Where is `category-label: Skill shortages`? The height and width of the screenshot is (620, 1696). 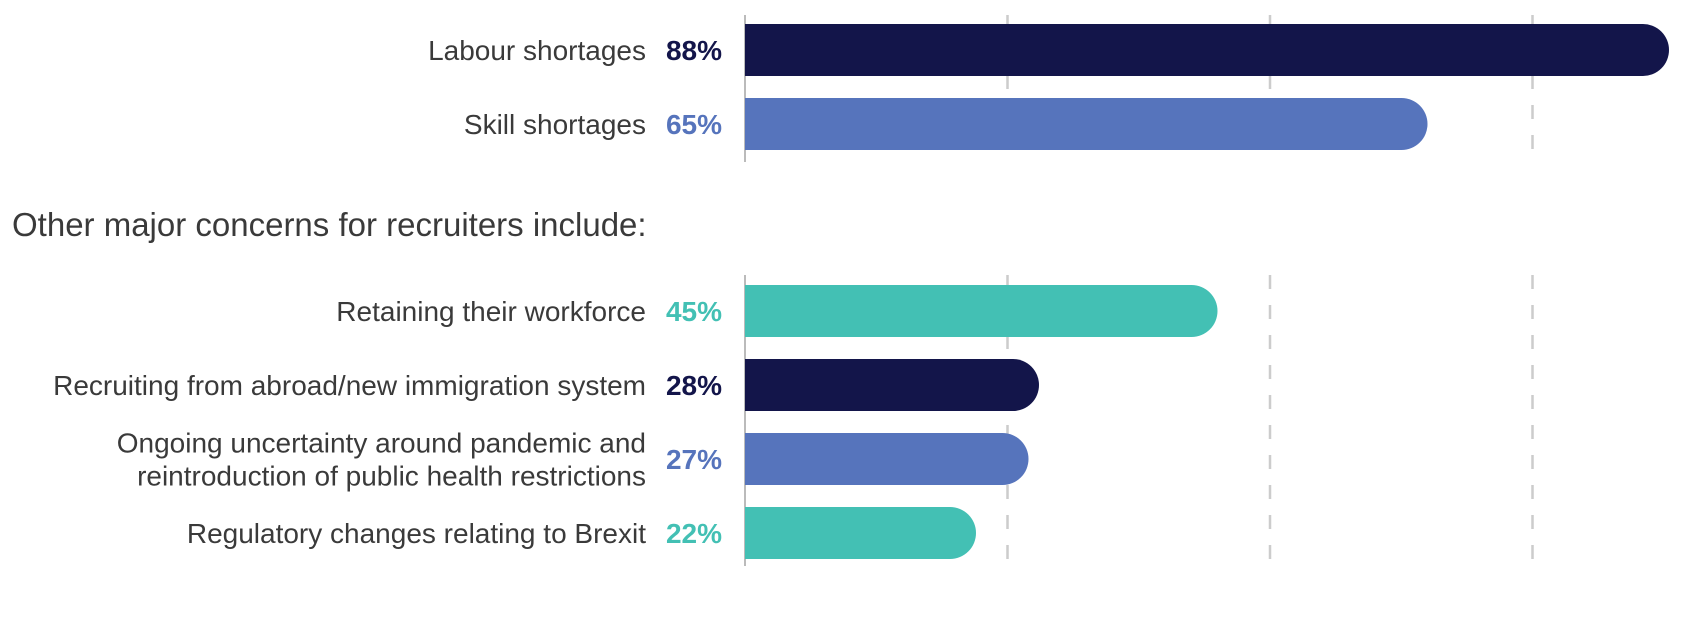 category-label: Skill shortages is located at coordinates (555, 124).